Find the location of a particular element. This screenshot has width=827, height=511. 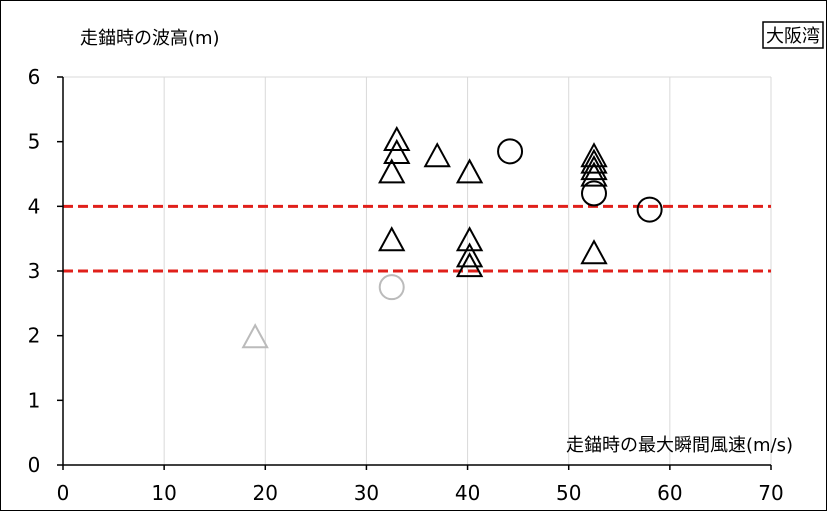

region-label: 大阪湾 is located at coordinates (793, 36).